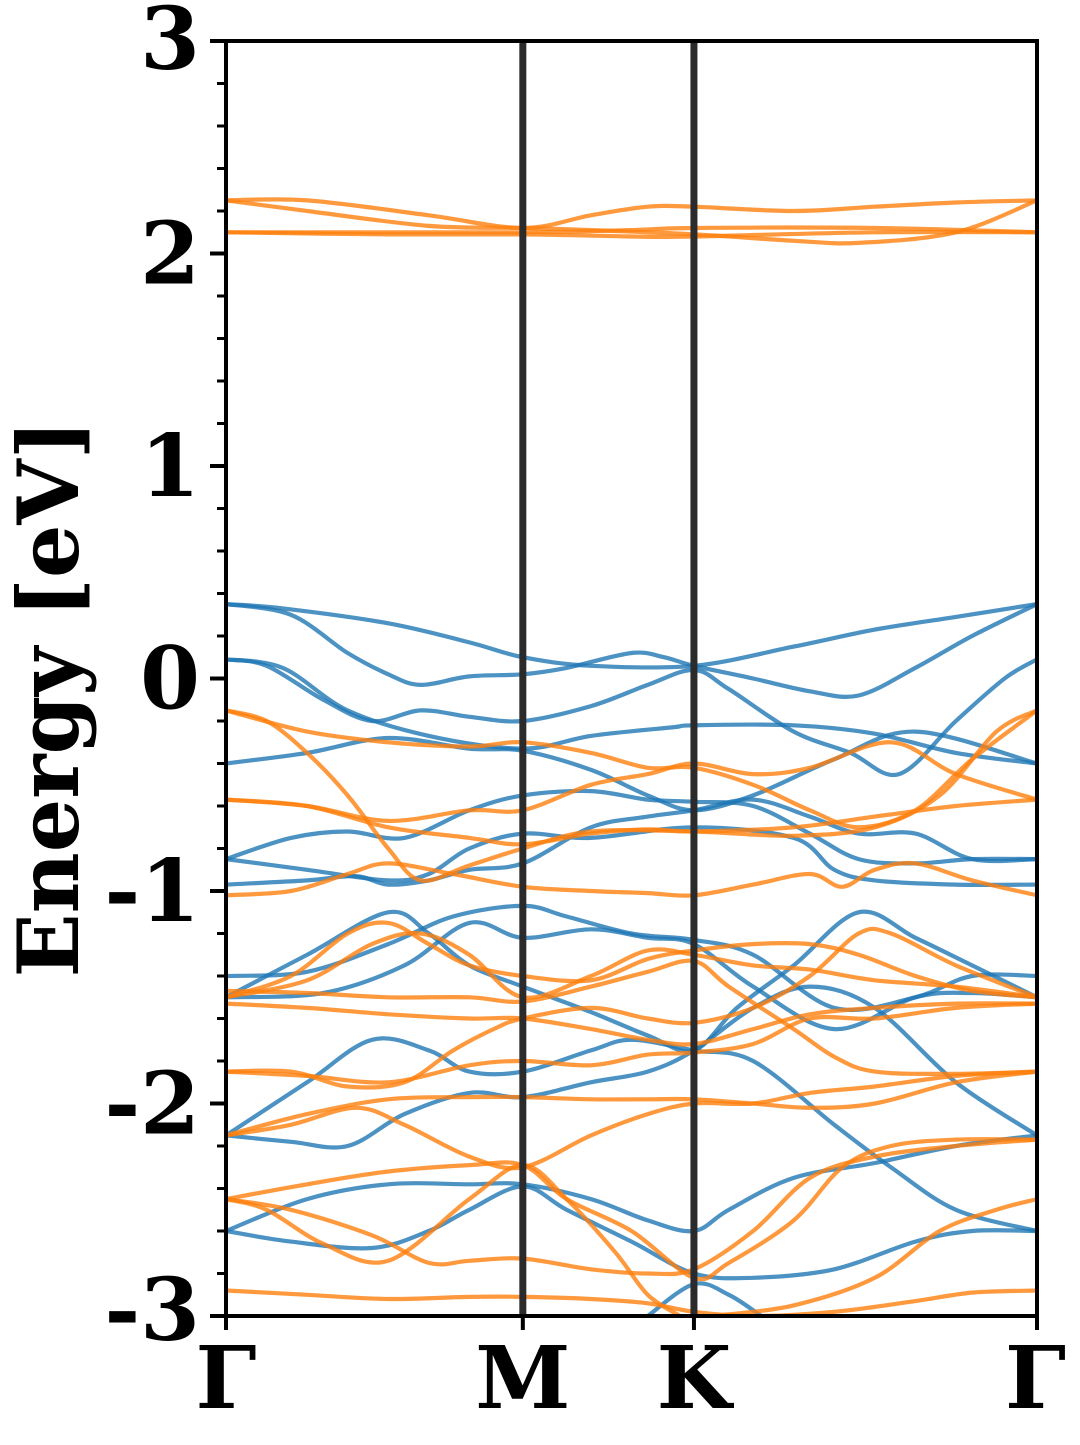 Image resolution: width=1080 pixels, height=1445 pixels. What do you see at coordinates (225, 1378) in the screenshot?
I see `x-tick-label-1: Γ` at bounding box center [225, 1378].